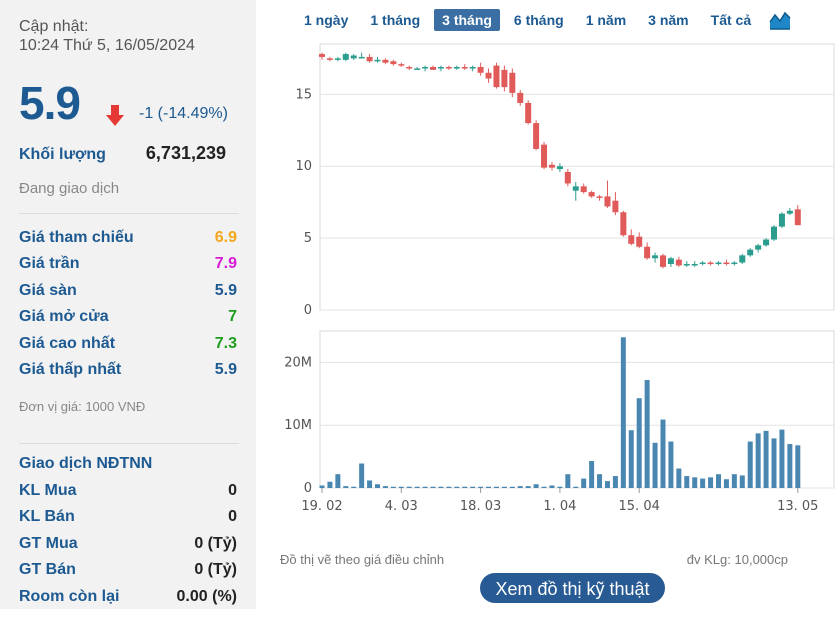  I want to click on volume-unit-note: đv KLg: 10,000cp, so click(737, 559).